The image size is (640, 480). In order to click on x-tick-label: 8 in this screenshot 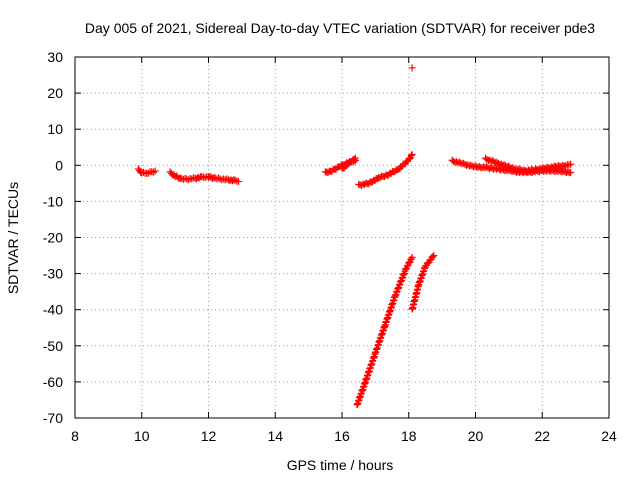, I will do `click(75, 436)`.